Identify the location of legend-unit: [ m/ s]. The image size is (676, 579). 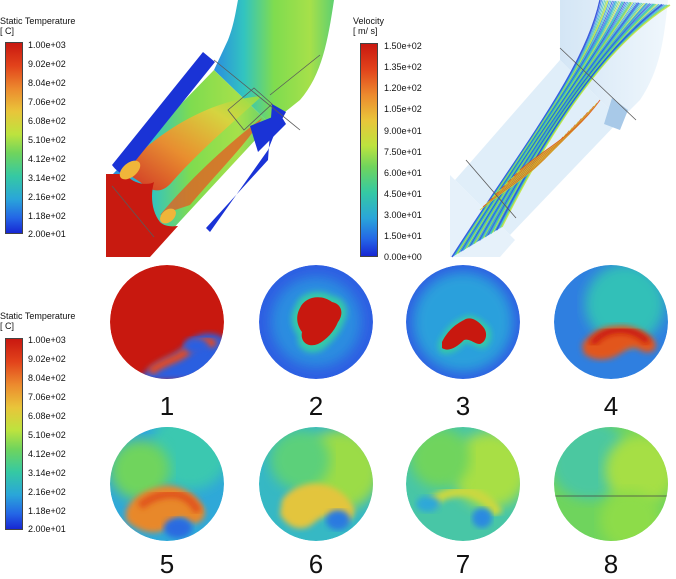
(365, 31).